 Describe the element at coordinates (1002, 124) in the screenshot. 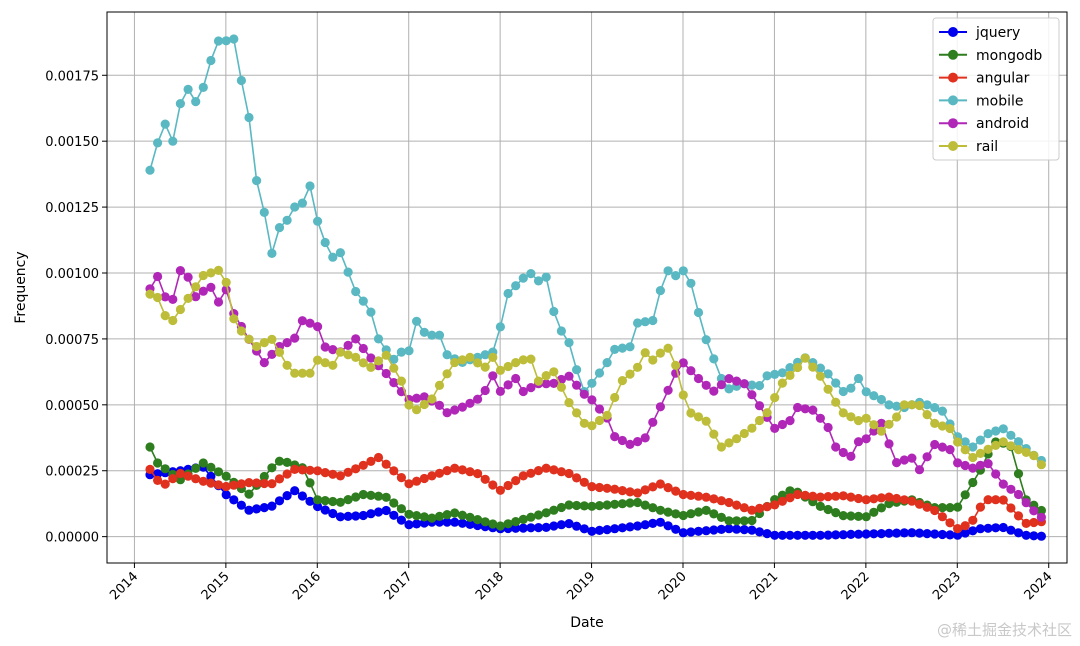

I see `legend-label: android` at that location.